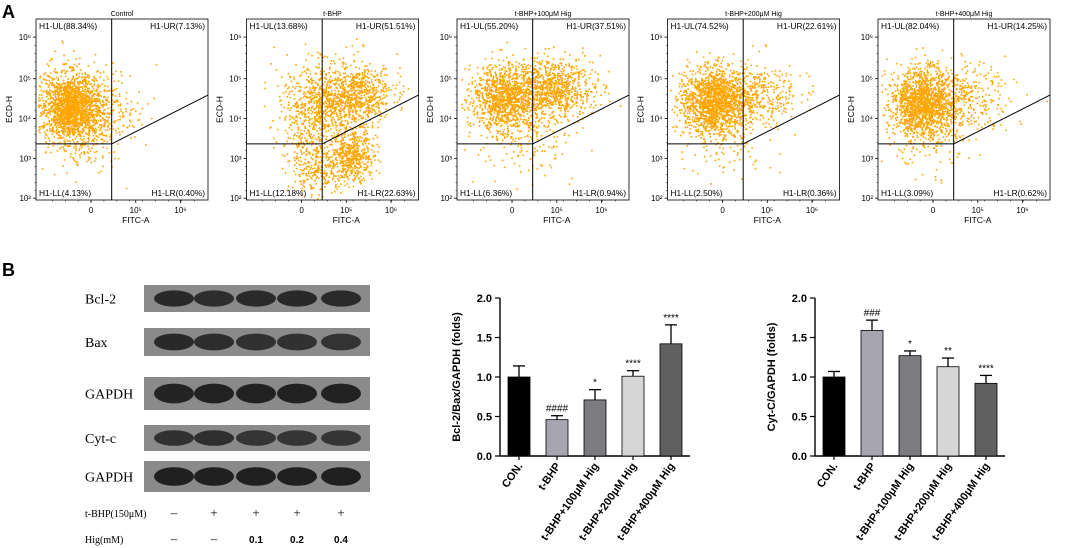  I want to click on significance-label: ###, so click(872, 313).